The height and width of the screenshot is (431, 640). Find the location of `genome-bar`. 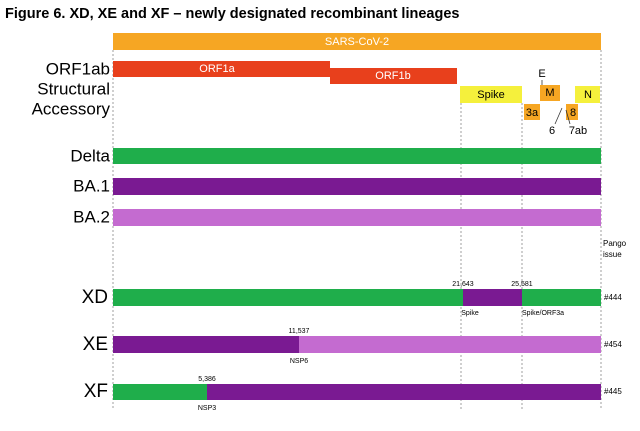

genome-bar is located at coordinates (357, 41).